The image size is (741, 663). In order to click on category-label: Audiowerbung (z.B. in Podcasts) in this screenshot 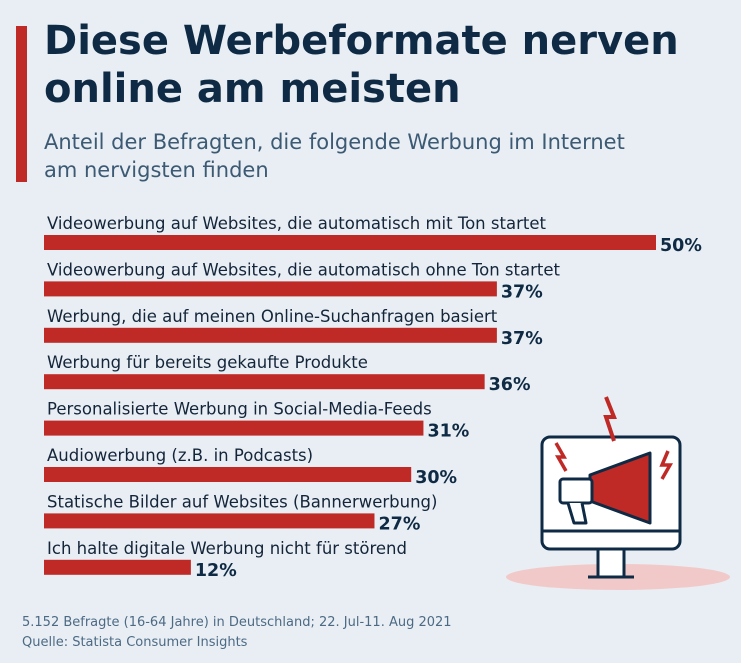, I will do `click(180, 455)`.